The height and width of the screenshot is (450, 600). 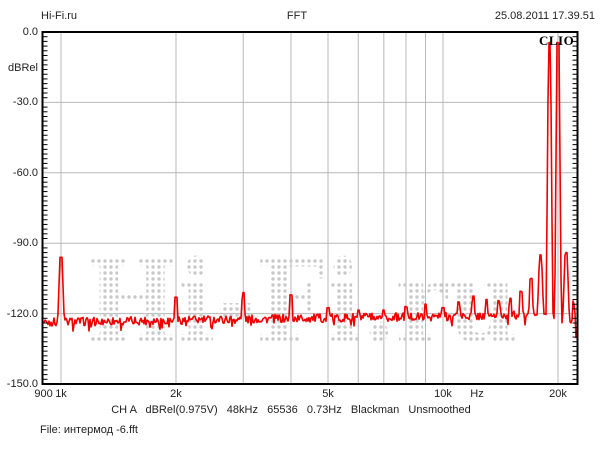 I want to click on x-tick-label: 20k, so click(x=558, y=394).